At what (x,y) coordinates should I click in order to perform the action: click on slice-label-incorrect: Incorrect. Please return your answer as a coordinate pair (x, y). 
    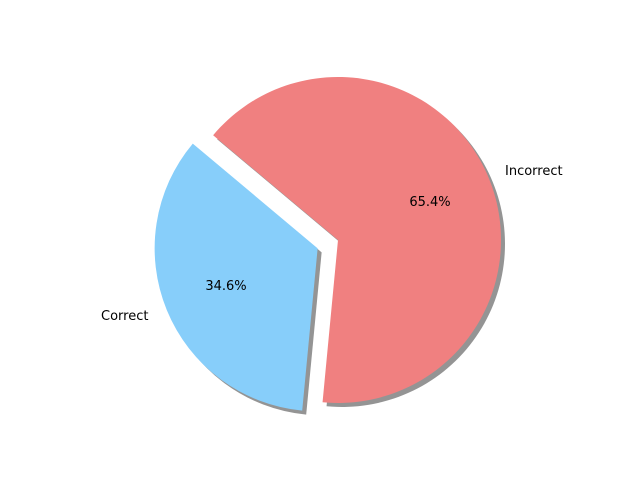
    Looking at the image, I should click on (534, 171).